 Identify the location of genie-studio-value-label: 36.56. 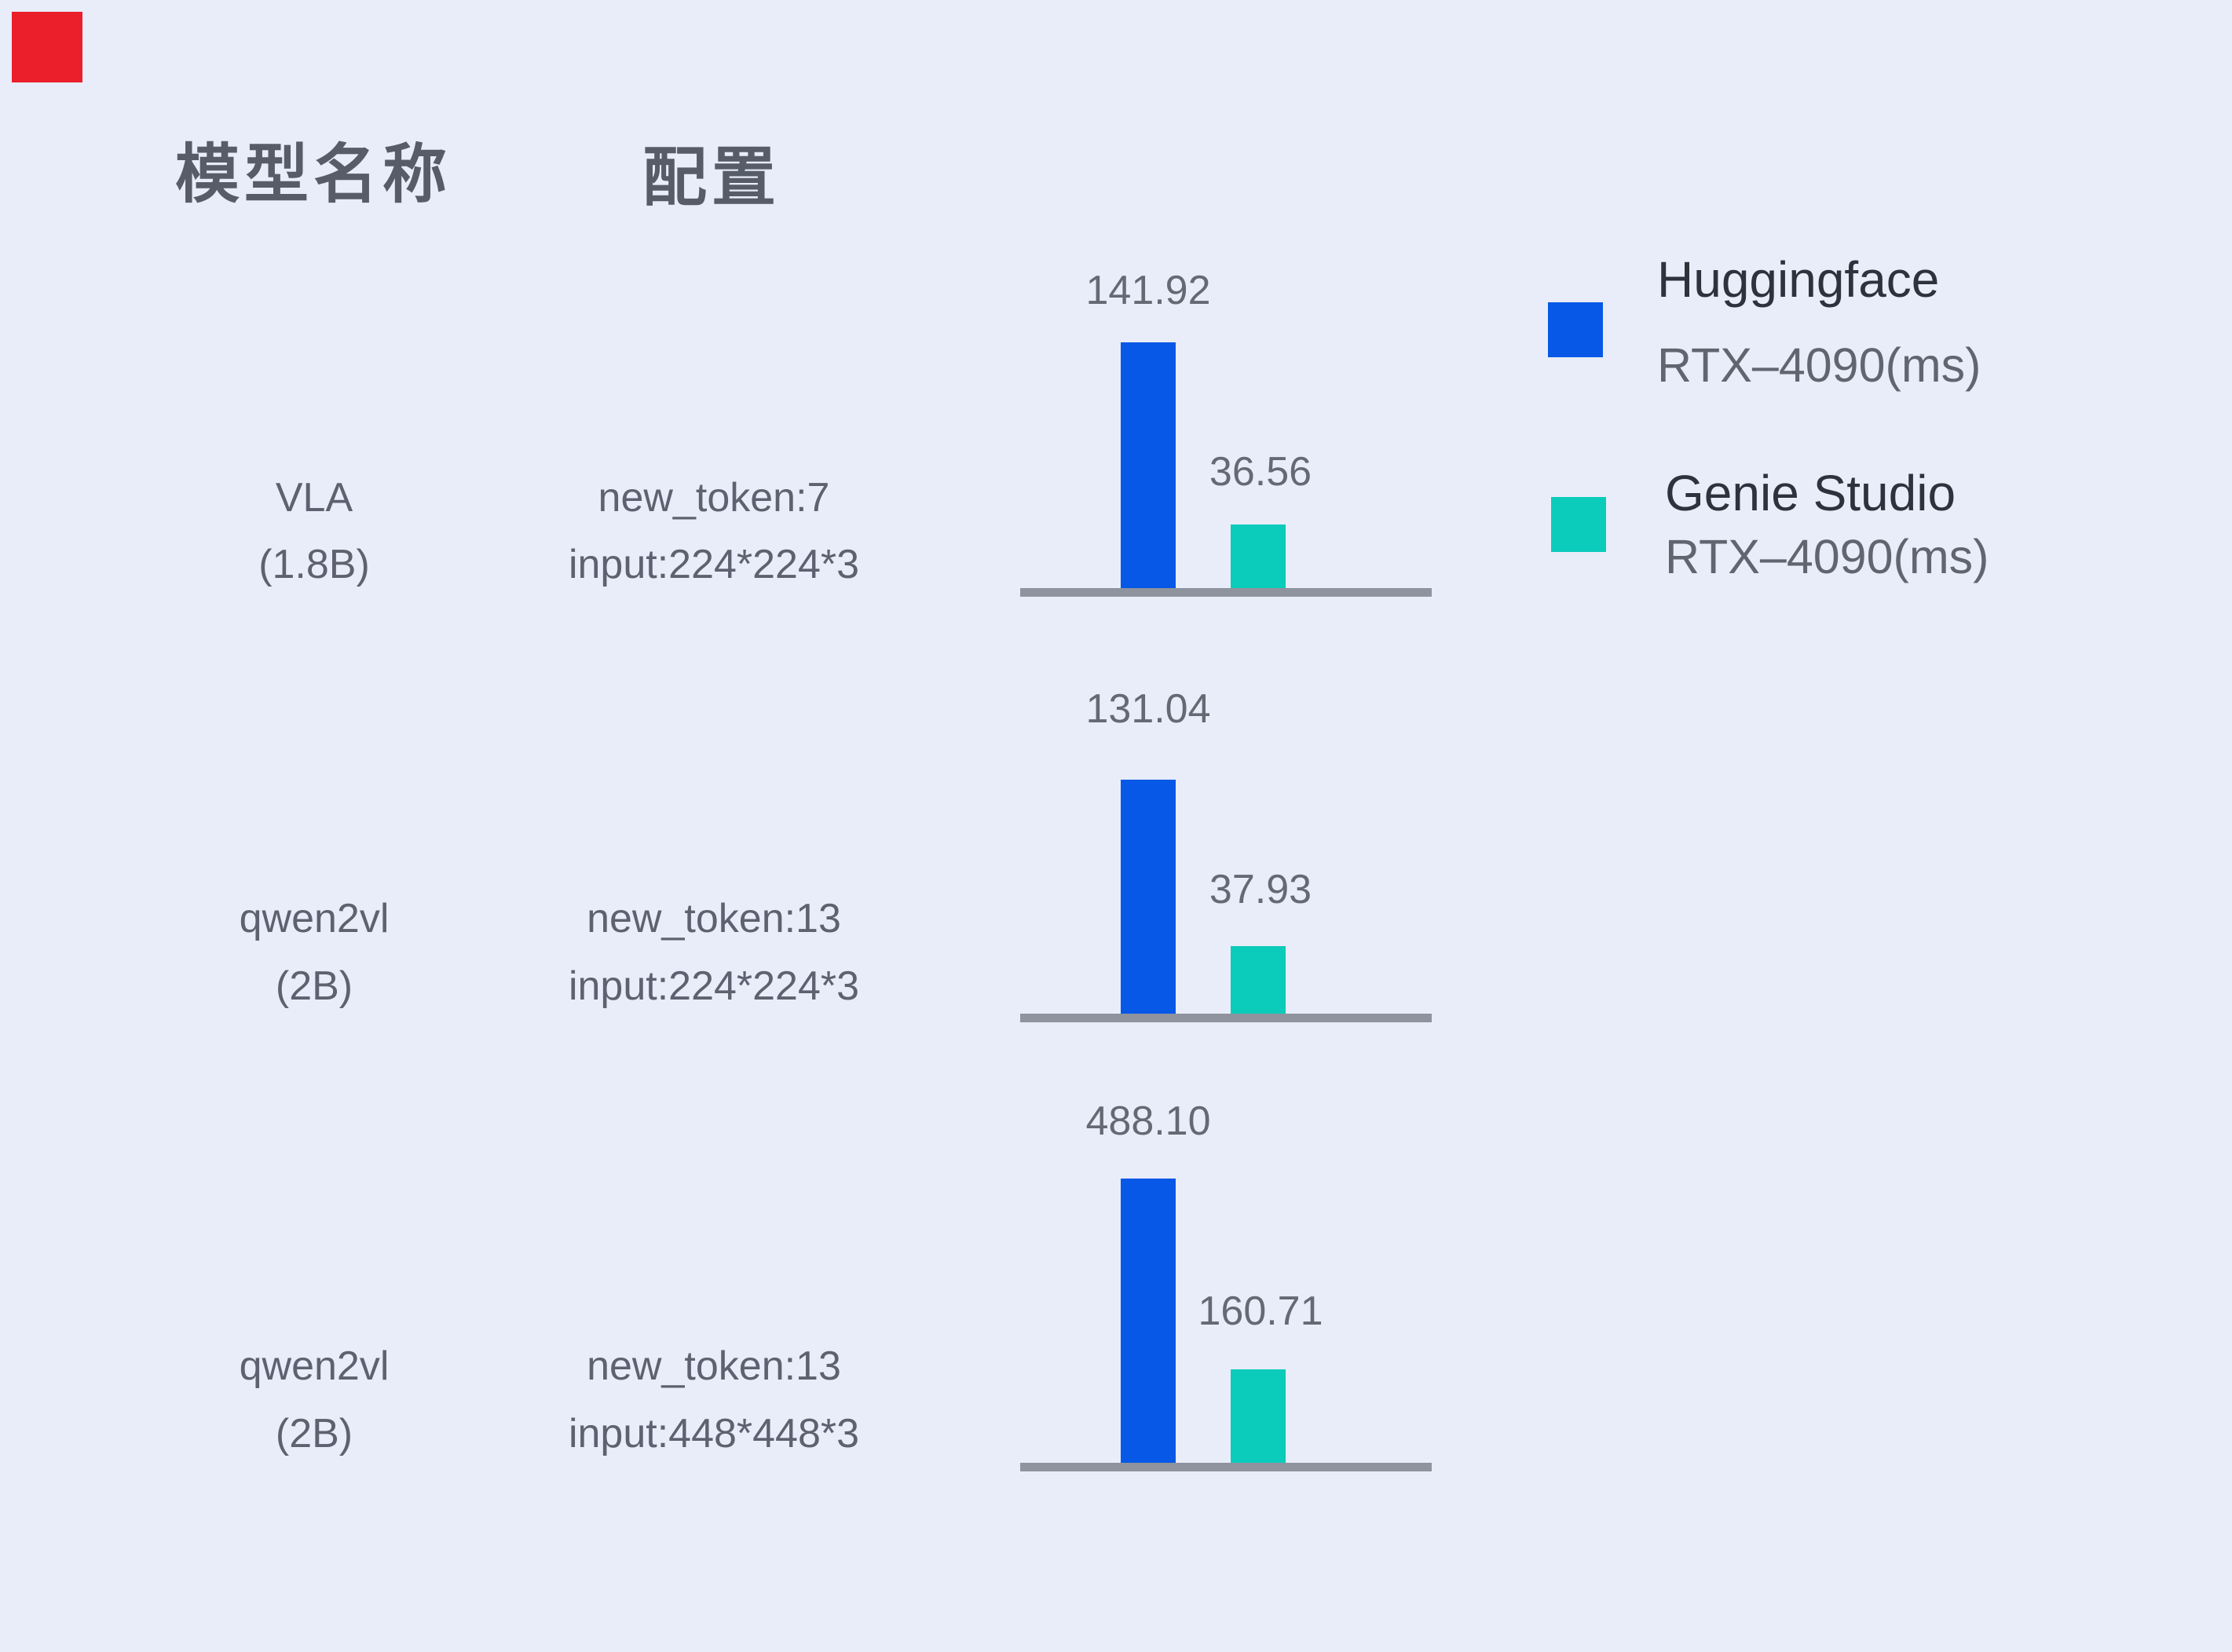
(1260, 472).